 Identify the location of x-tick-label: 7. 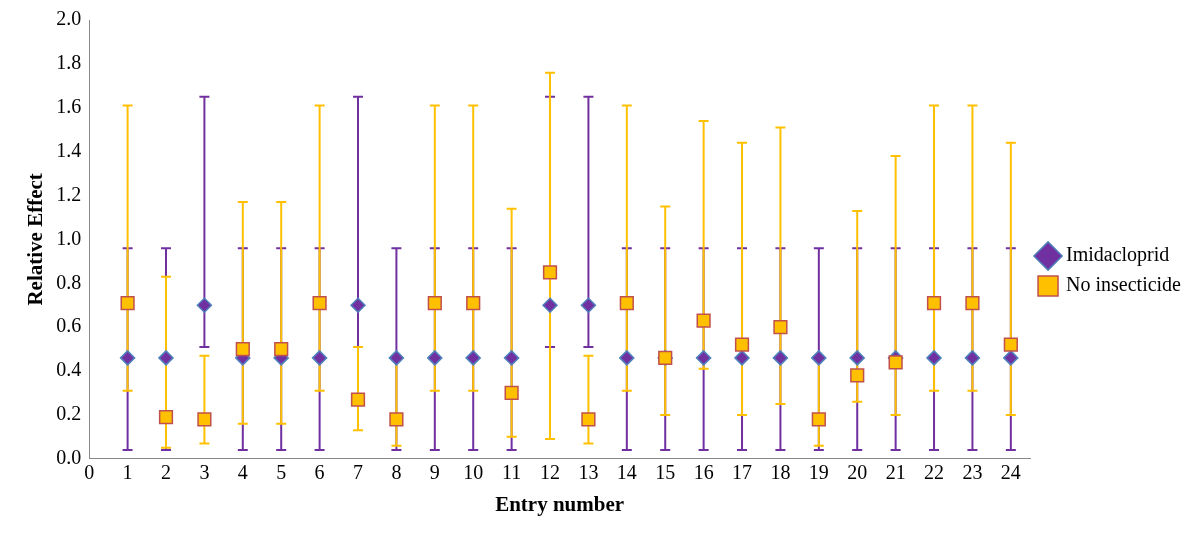
(358, 472).